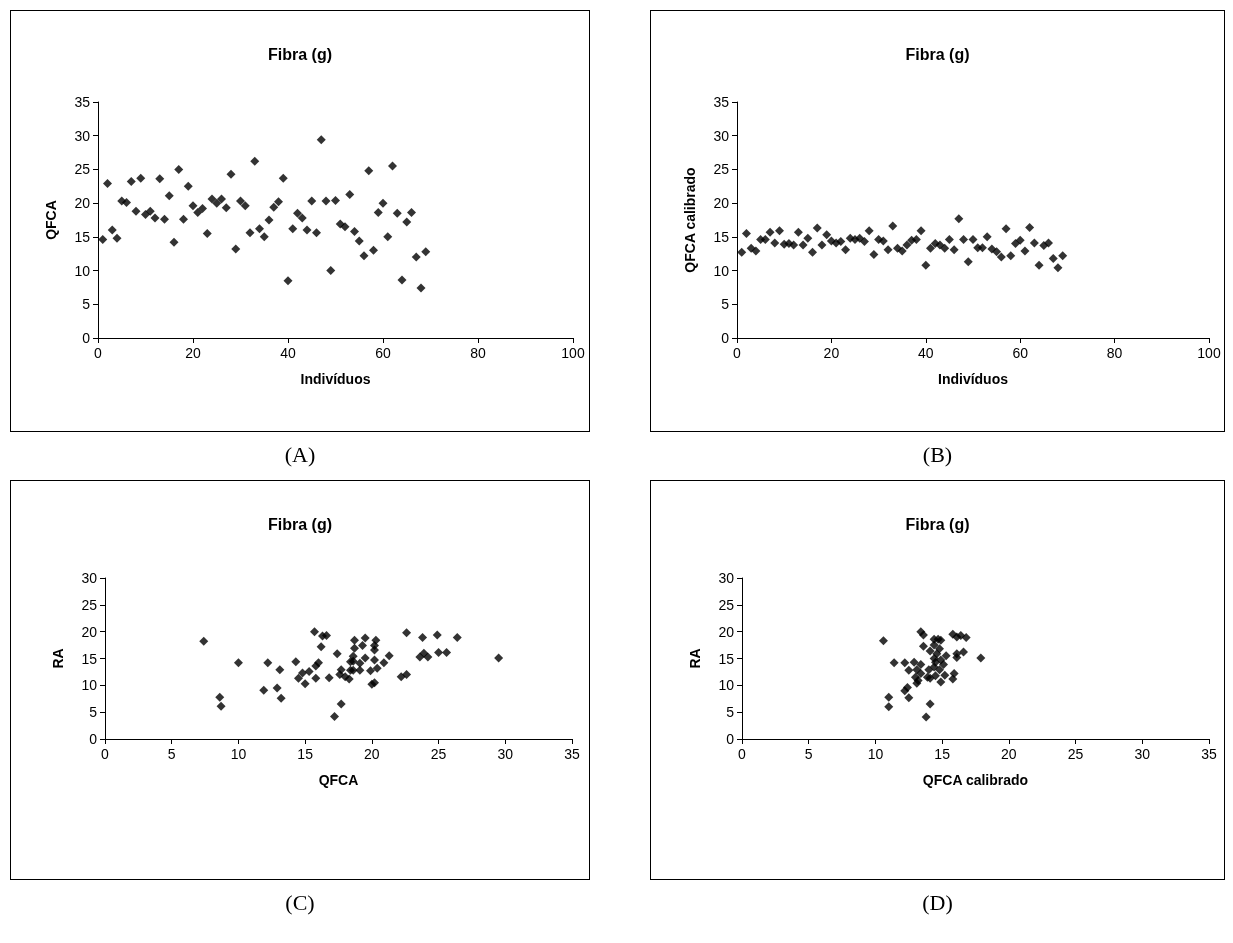 The image size is (1233, 943). What do you see at coordinates (51, 220) in the screenshot?
I see `y-axis-title: QFCA` at bounding box center [51, 220].